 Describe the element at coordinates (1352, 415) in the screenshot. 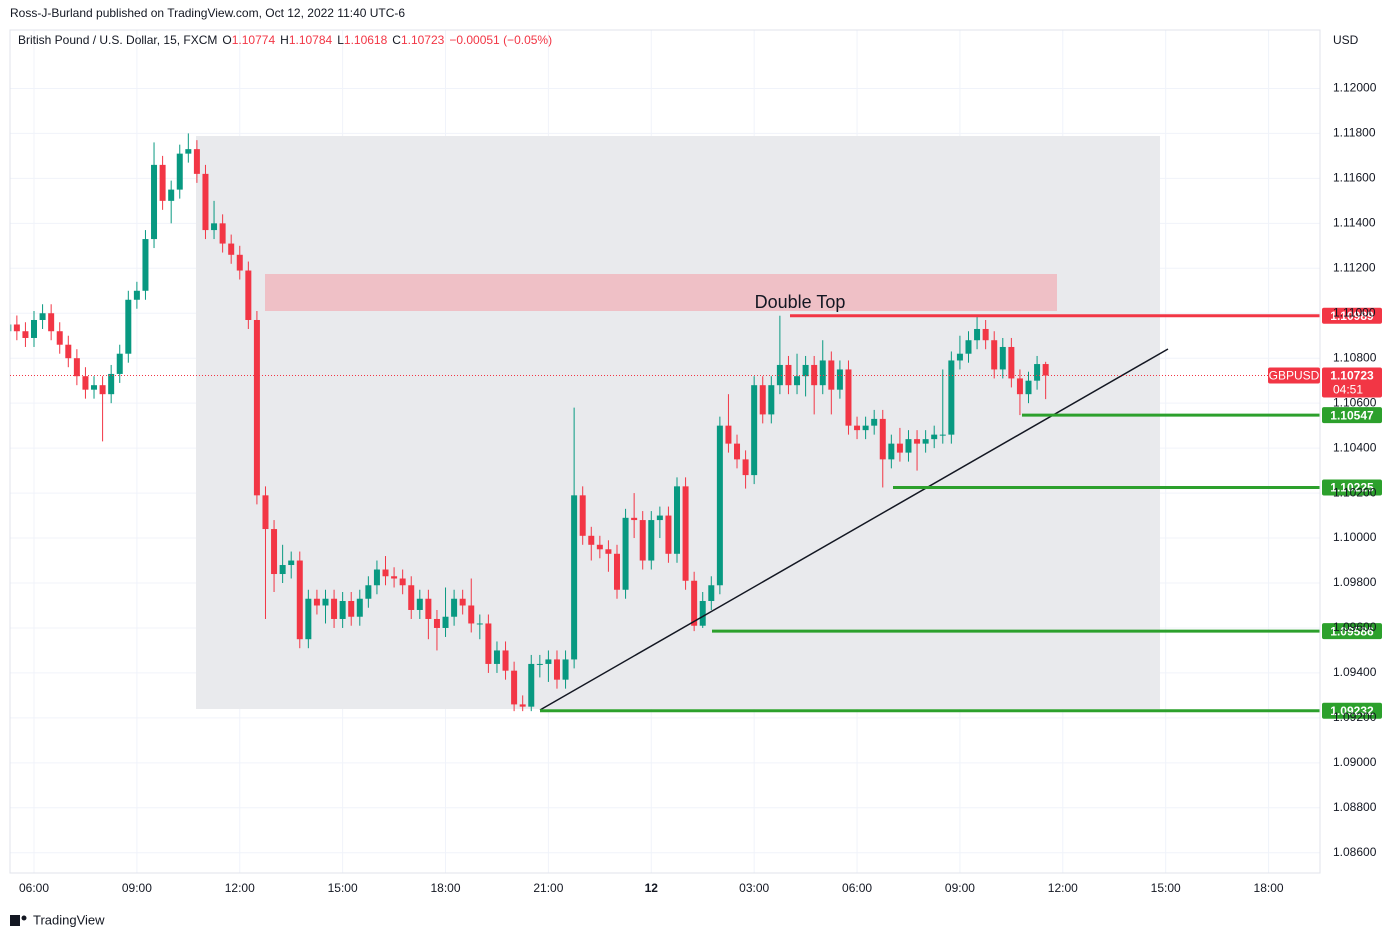

I see `level-label: 1.10547` at that location.